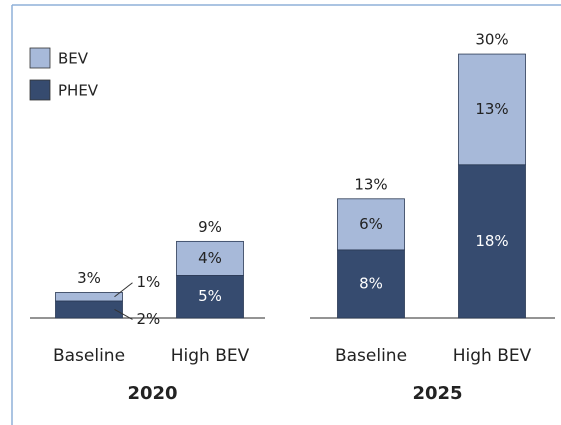 The image size is (561, 425). I want to click on legend-label: BEV, so click(73, 59).